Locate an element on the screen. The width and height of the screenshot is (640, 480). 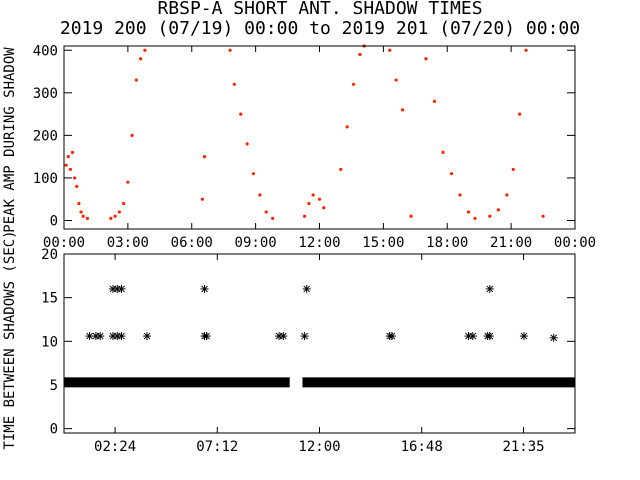
x-tick-label: 02:24 is located at coordinates (115, 447).